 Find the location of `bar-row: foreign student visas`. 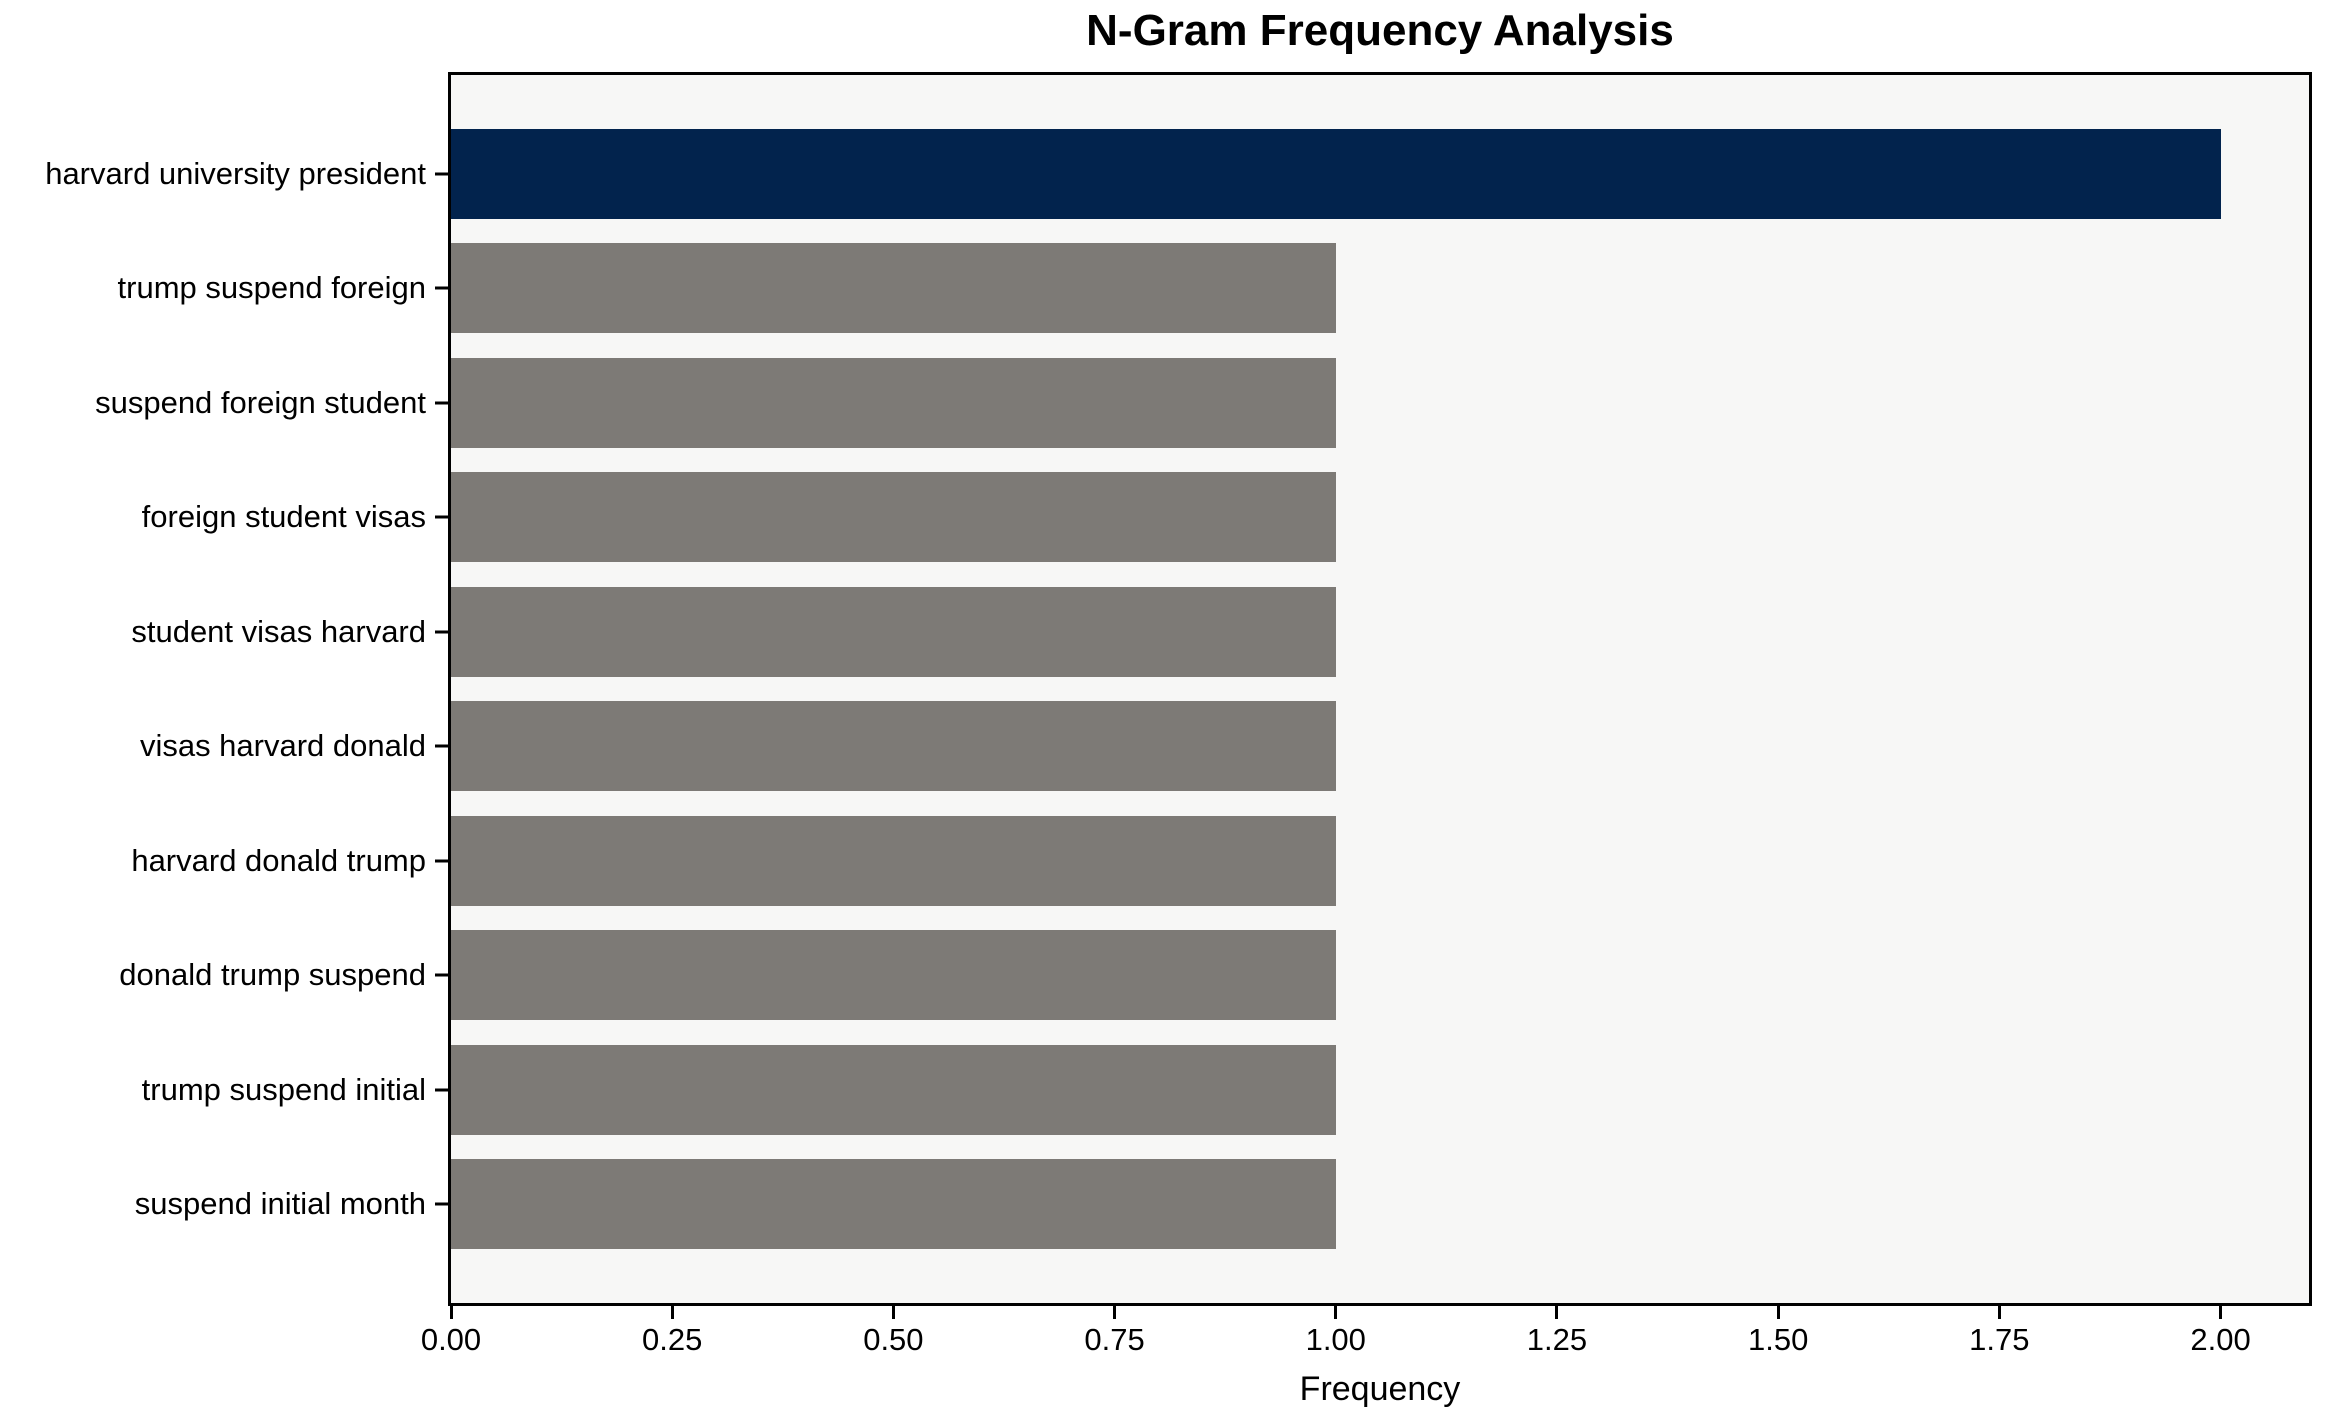

bar-row: foreign student visas is located at coordinates (1225, 517).